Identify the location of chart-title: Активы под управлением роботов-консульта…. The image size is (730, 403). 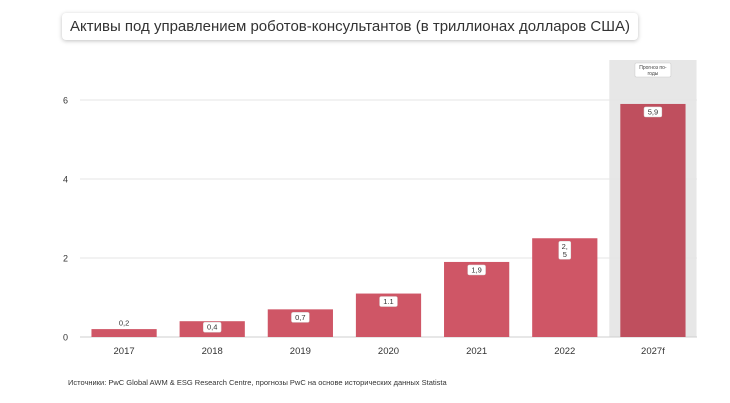
(350, 26).